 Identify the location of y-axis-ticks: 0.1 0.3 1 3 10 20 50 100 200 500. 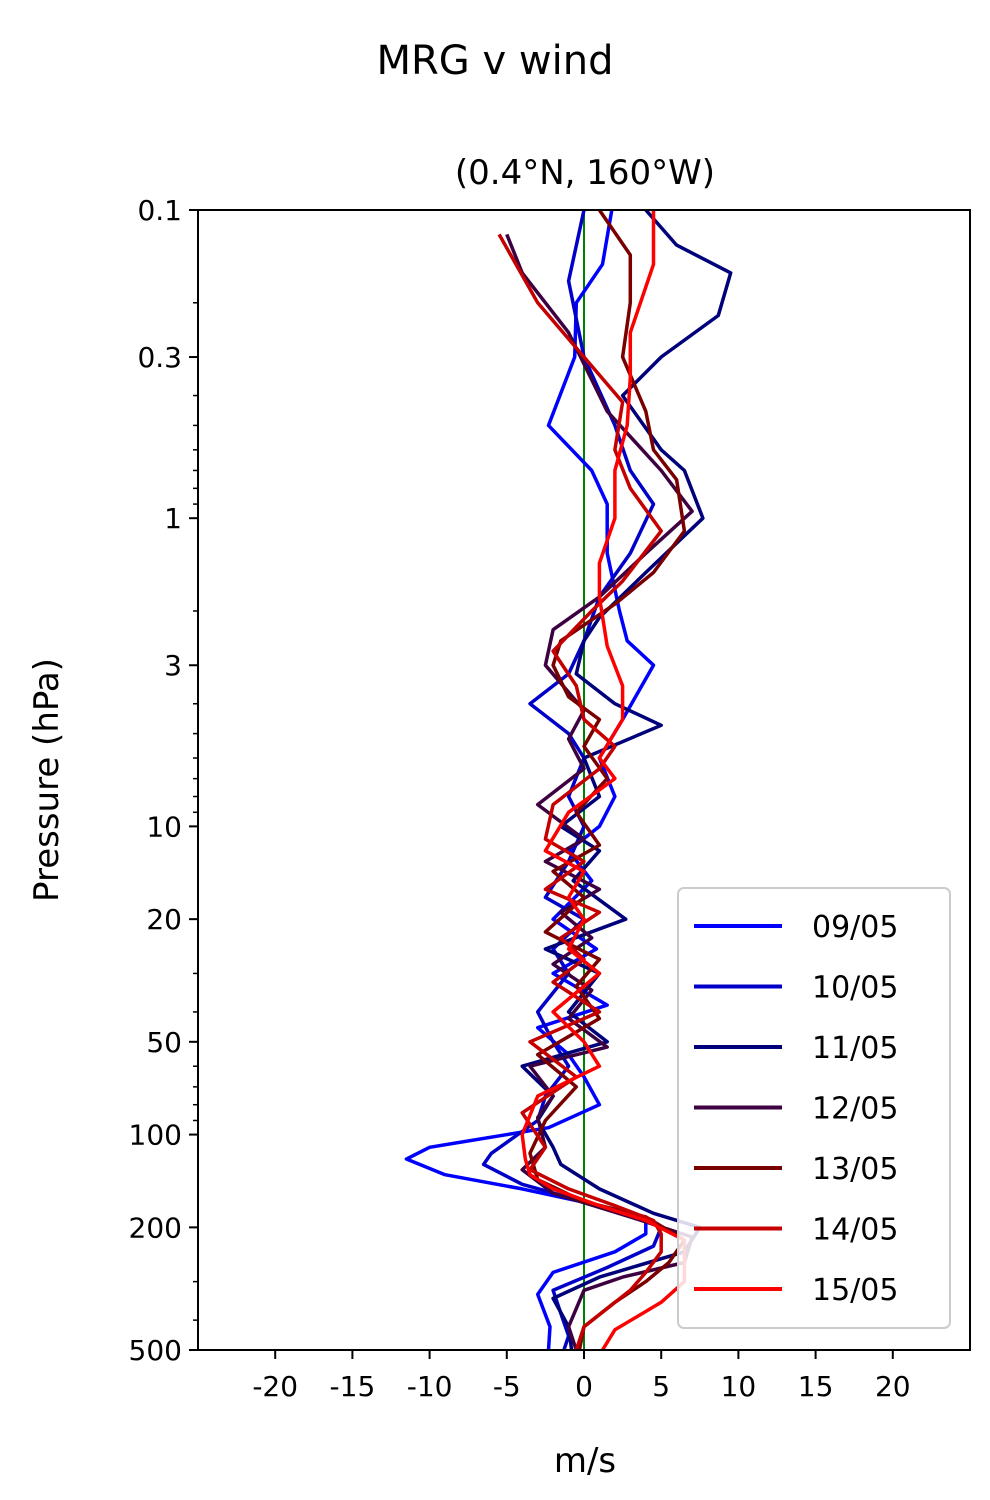
(163, 780).